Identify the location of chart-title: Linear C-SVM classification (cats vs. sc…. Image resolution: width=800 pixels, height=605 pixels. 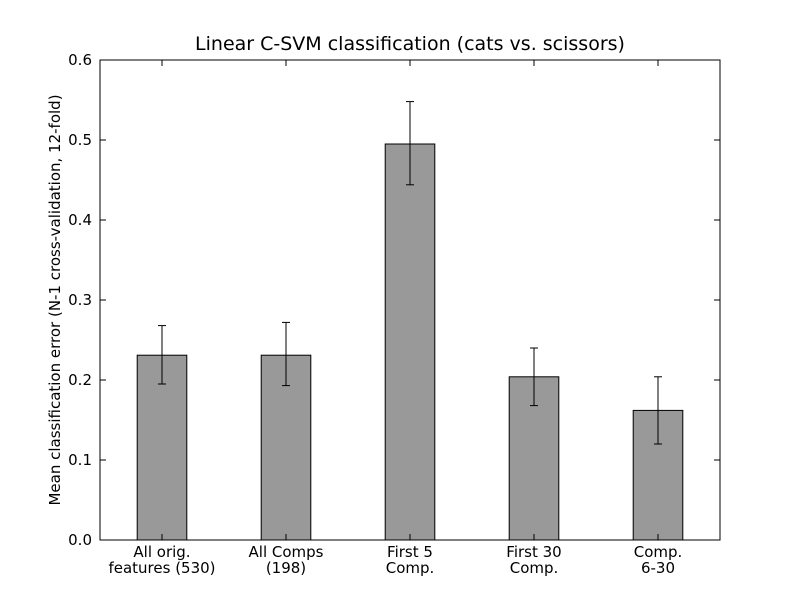
(410, 44).